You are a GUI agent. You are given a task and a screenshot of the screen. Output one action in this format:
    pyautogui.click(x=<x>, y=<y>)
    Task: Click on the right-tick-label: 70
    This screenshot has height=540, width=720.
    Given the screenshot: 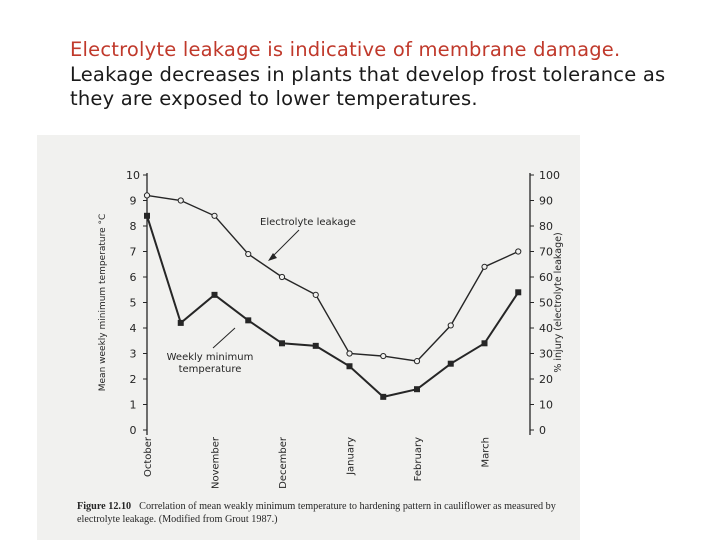 What is the action you would take?
    pyautogui.click(x=546, y=252)
    